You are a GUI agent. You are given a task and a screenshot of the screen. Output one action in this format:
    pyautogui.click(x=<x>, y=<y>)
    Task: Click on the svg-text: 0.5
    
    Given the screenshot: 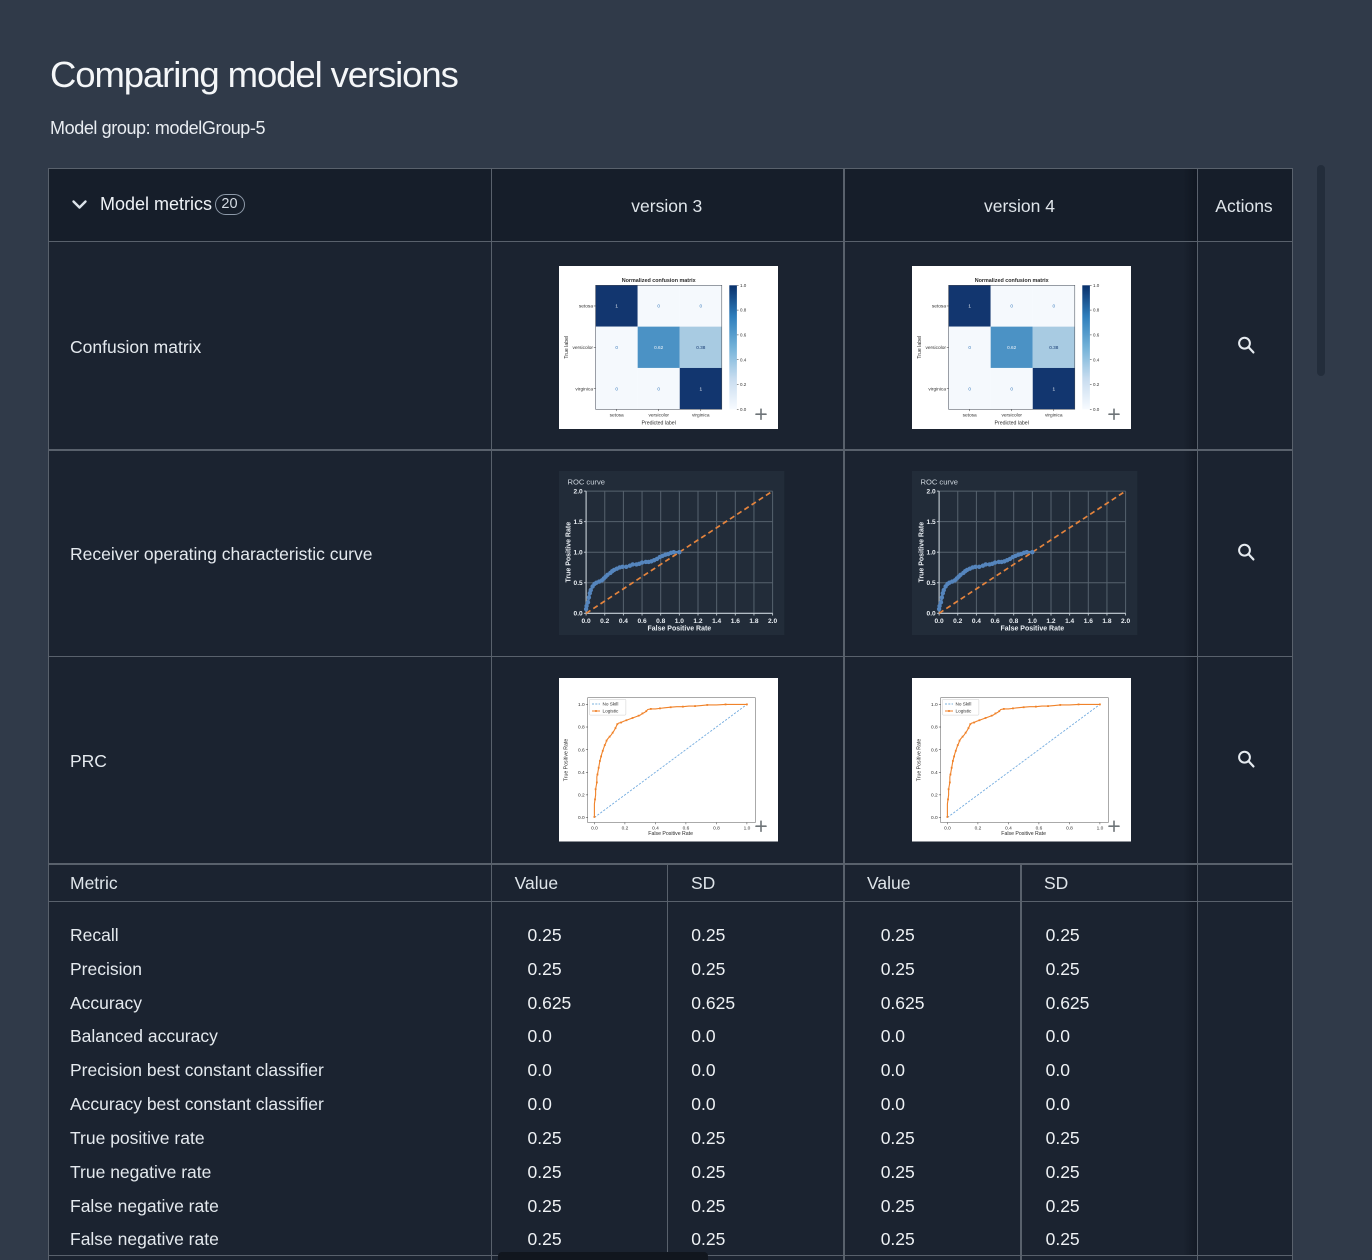 What is the action you would take?
    pyautogui.click(x=578, y=583)
    